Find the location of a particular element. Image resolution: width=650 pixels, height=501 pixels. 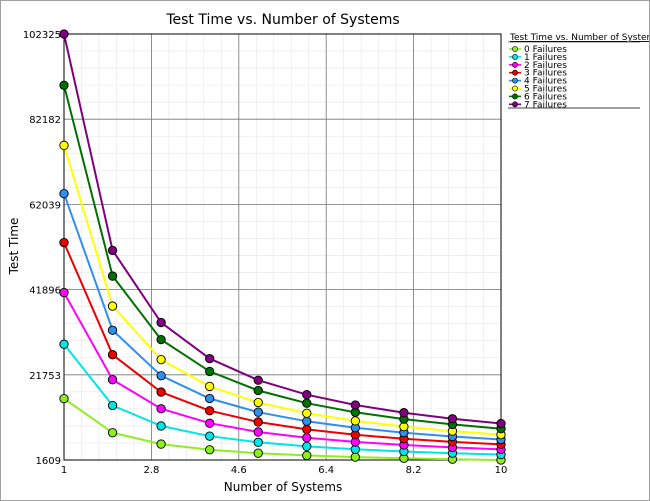

y-tick-label: 82182 is located at coordinates (45, 120).